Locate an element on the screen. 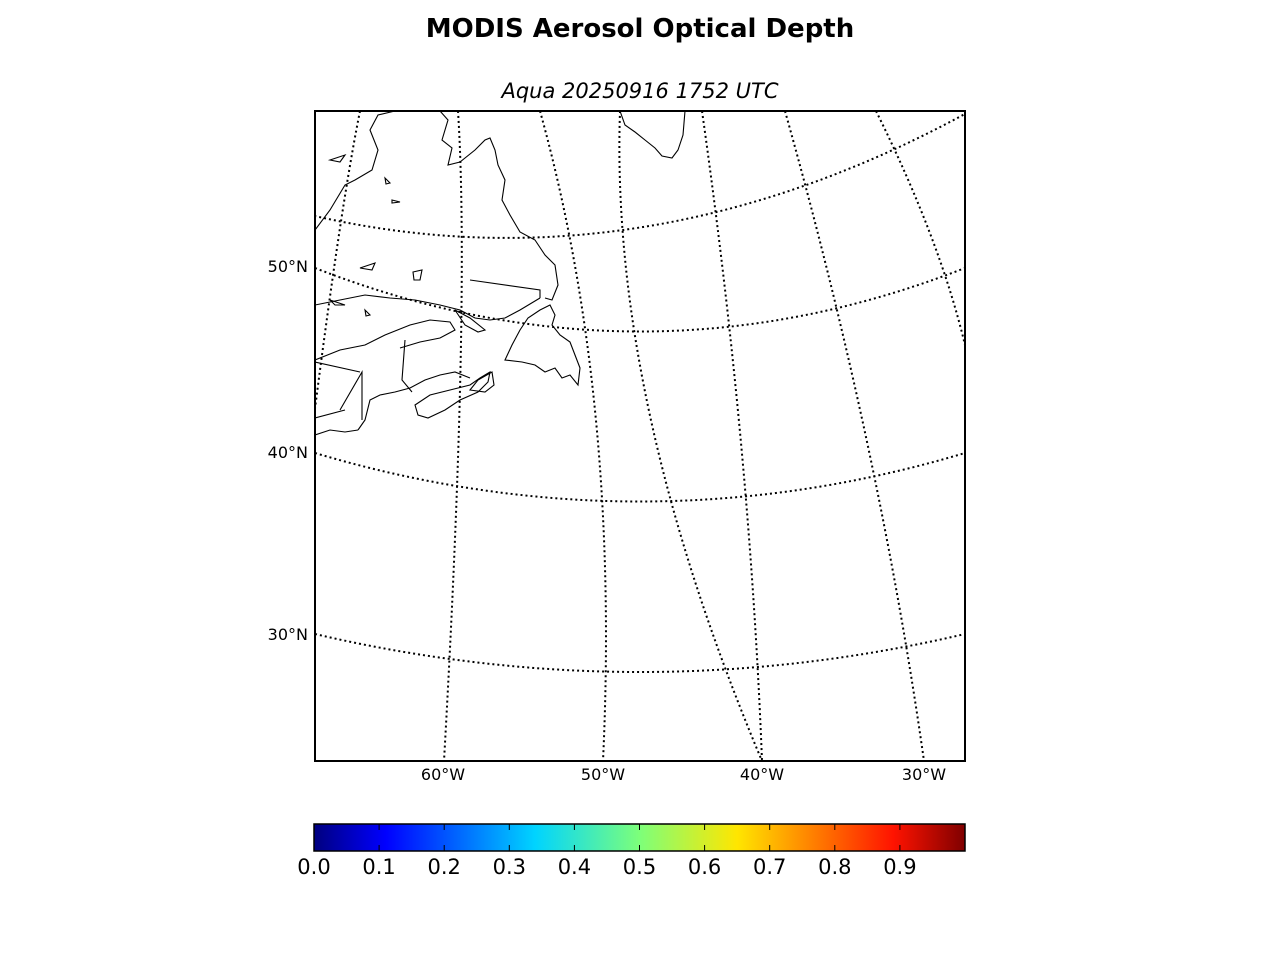 Image resolution: width=1280 pixels, height=960 pixels. cape-breton is located at coordinates (481, 382).